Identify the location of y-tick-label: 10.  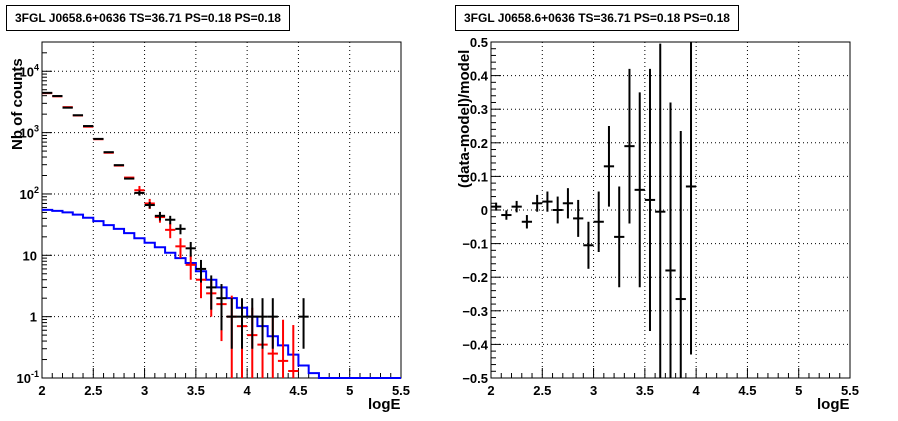
(30, 255).